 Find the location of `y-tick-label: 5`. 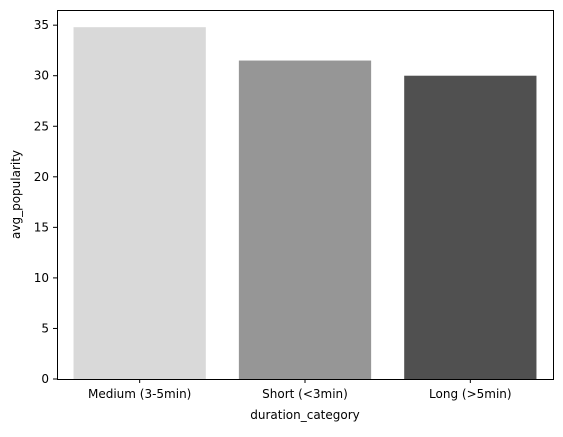

y-tick-label: 5 is located at coordinates (45, 328).